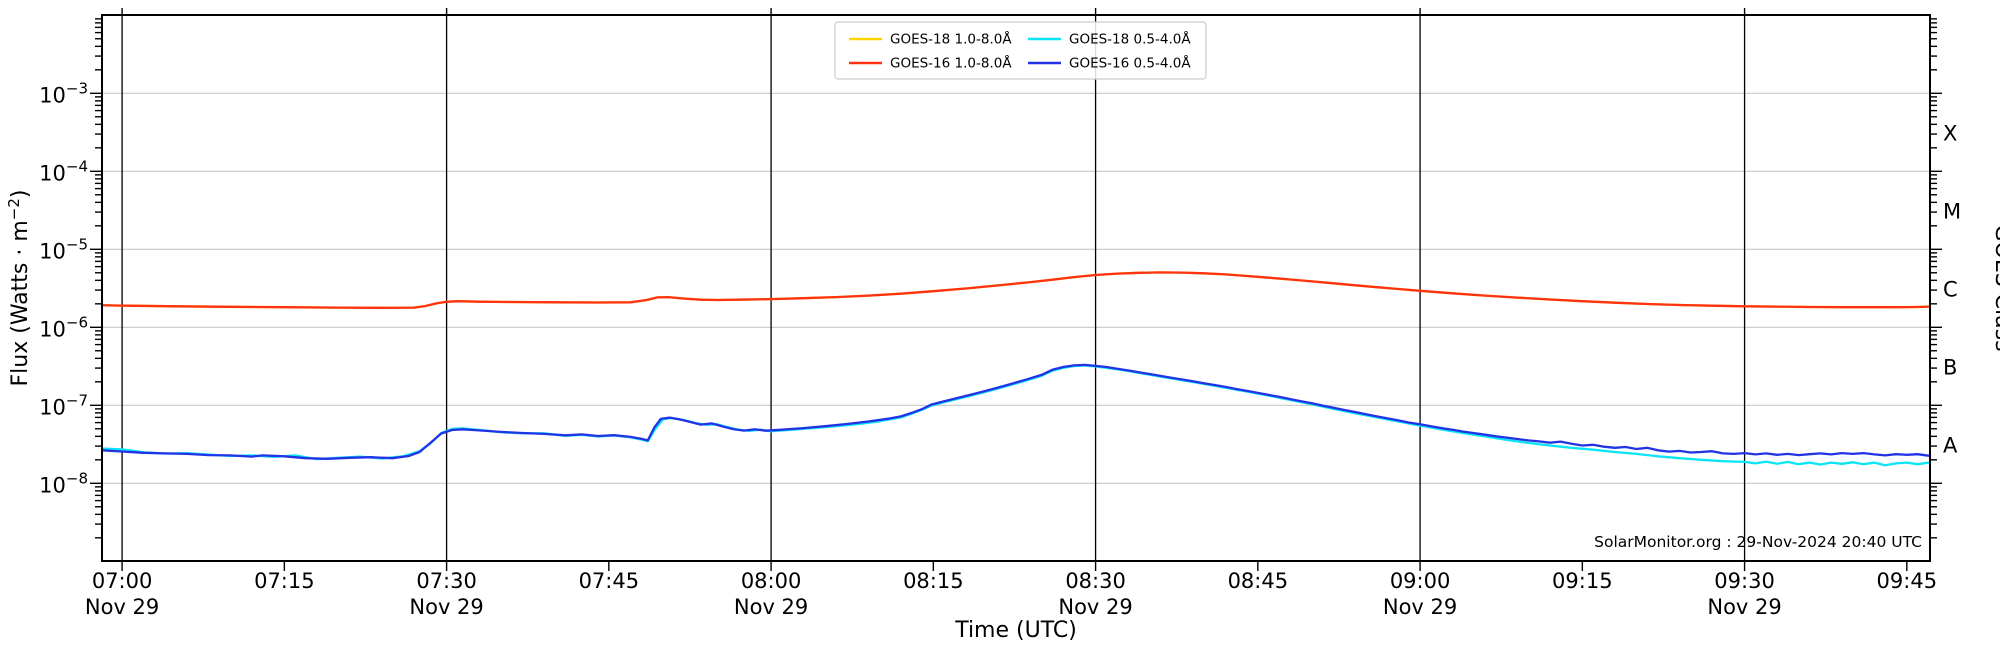 The width and height of the screenshot is (2000, 650). What do you see at coordinates (1758, 542) in the screenshot?
I see `watermark-text: SolarMonitor.org : 29-Nov-2024 20:40 UTC` at bounding box center [1758, 542].